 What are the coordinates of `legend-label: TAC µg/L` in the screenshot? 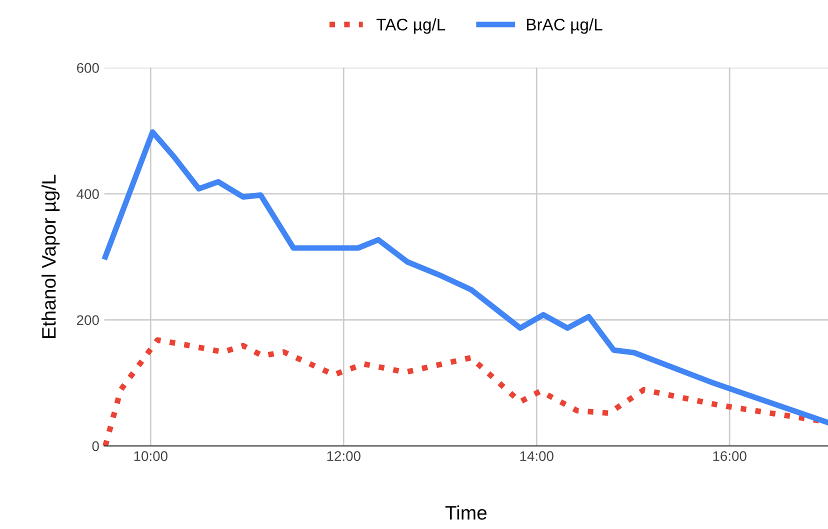 It's located at (411, 26).